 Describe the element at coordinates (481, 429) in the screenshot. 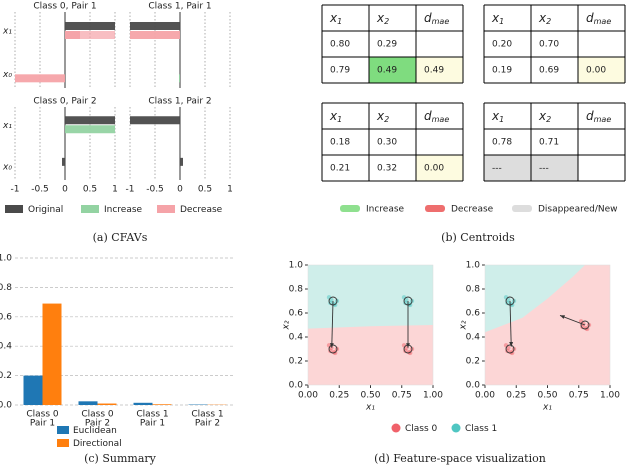

I see `legend-label: Class 1` at that location.